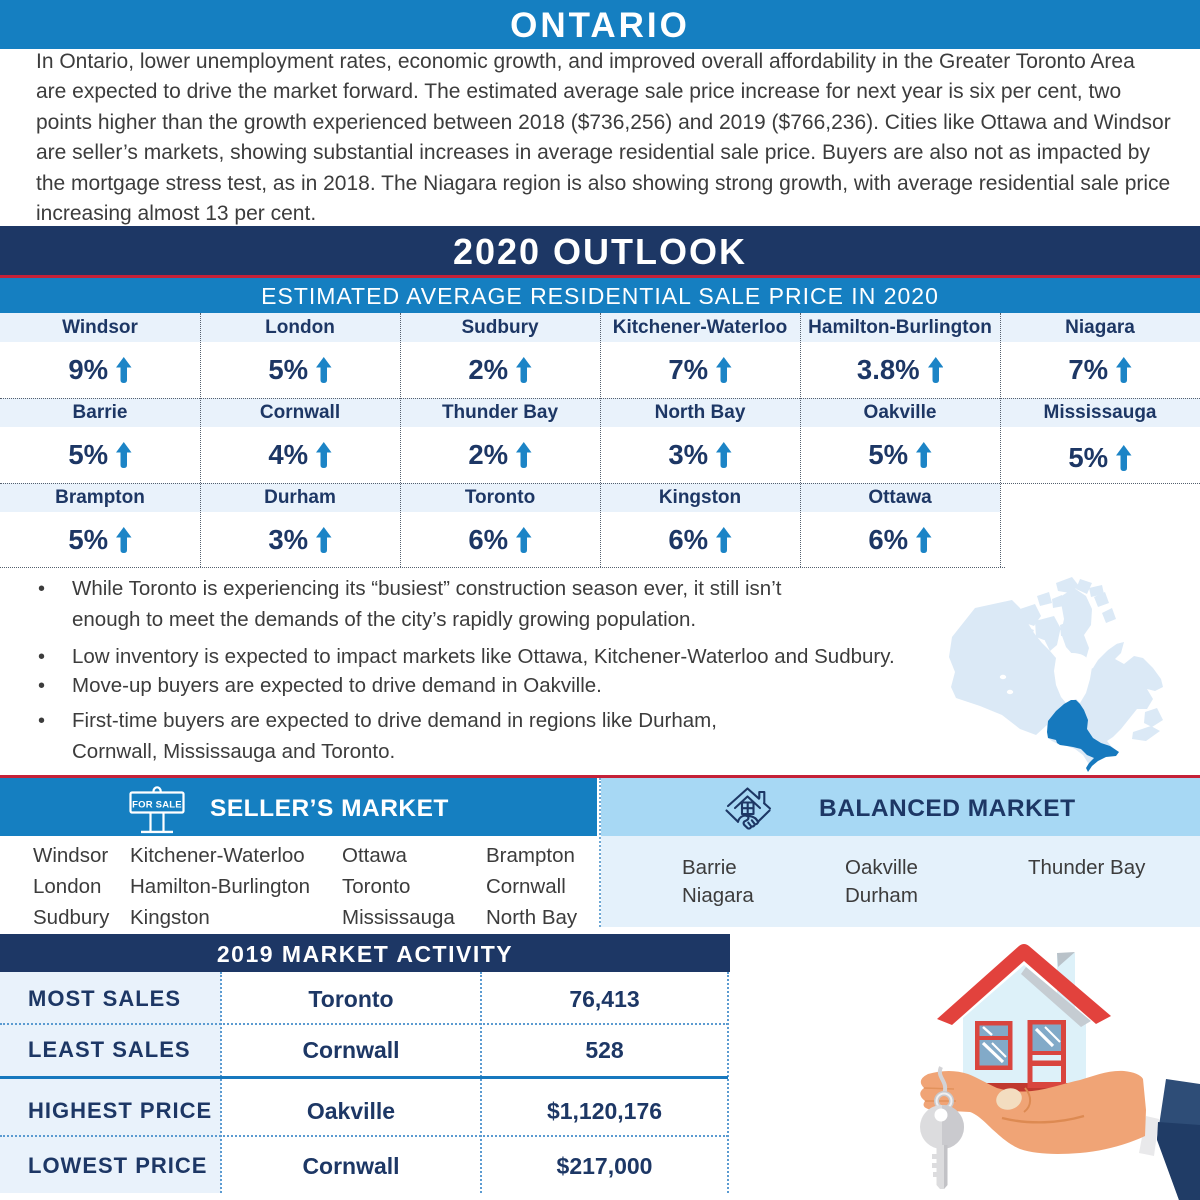  I want to click on svg-text: FOR SALE, so click(157, 805).